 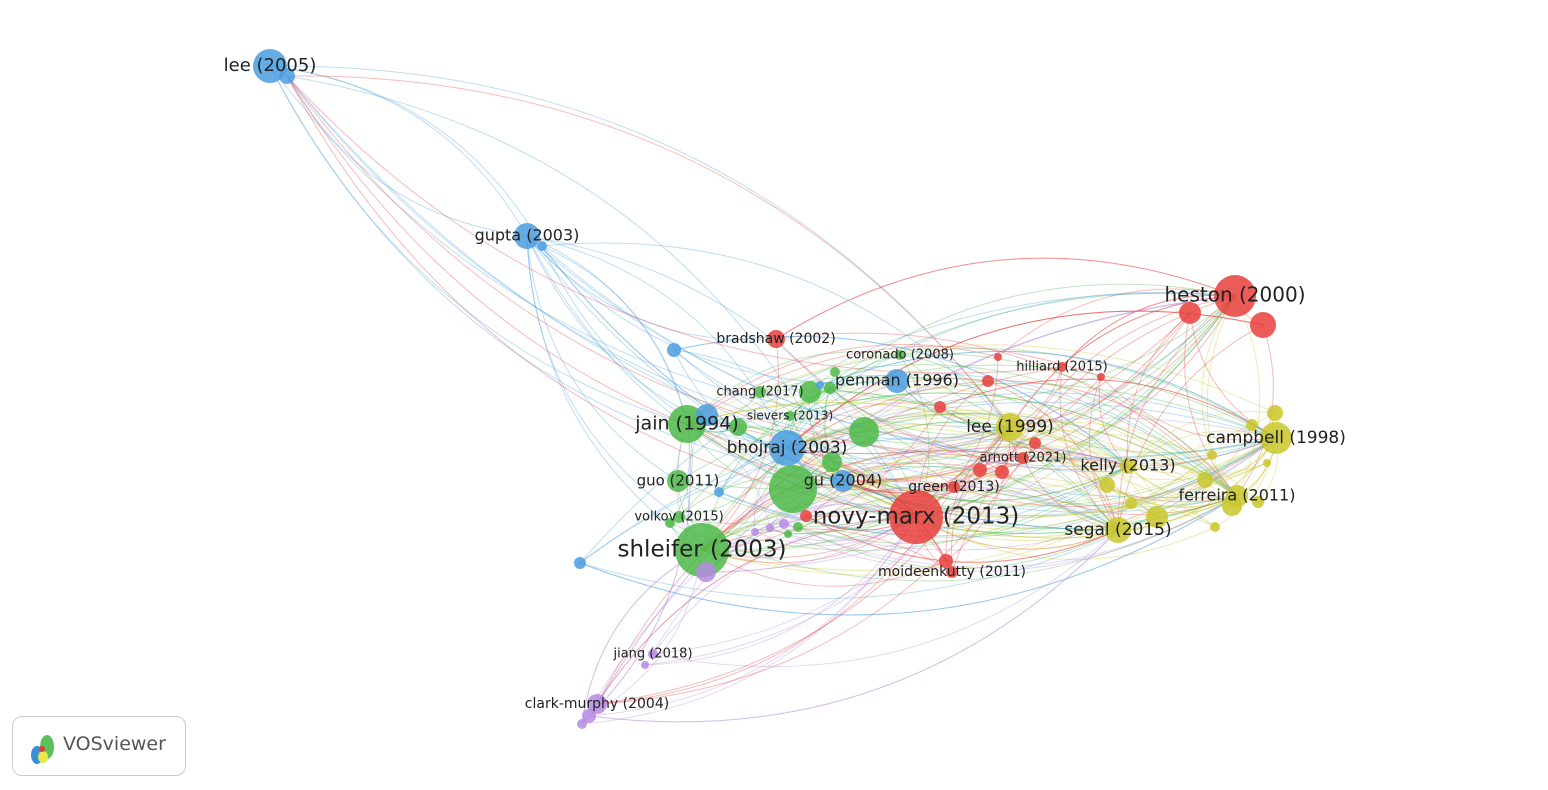 What do you see at coordinates (99, 746) in the screenshot?
I see `logo: VOSviewer` at bounding box center [99, 746].